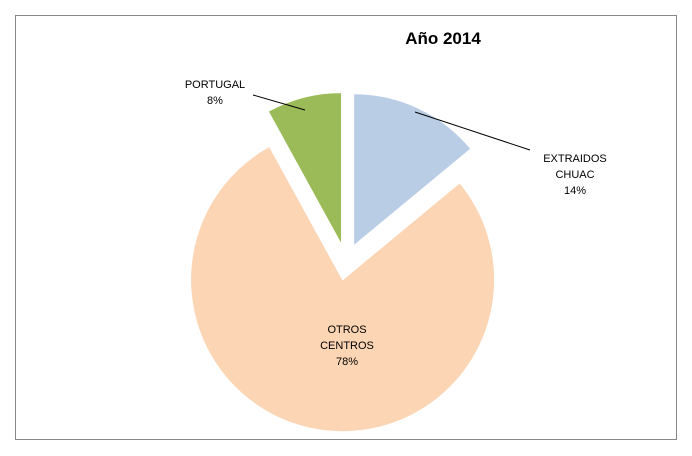 Image resolution: width=692 pixels, height=456 pixels. I want to click on label-line: CHUAC, so click(574, 175).